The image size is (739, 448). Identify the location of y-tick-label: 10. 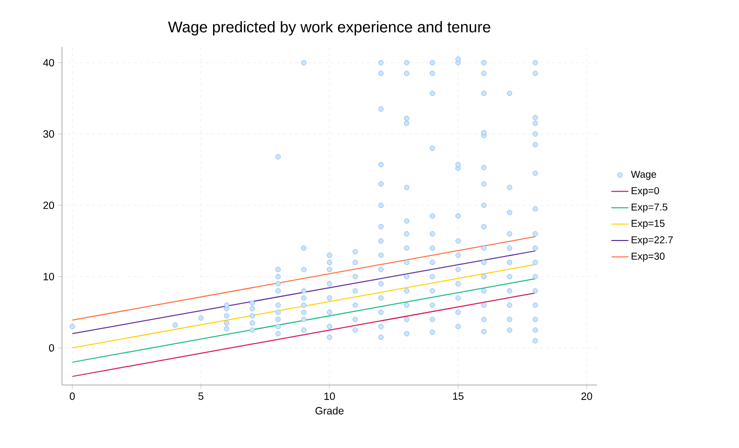
(49, 276).